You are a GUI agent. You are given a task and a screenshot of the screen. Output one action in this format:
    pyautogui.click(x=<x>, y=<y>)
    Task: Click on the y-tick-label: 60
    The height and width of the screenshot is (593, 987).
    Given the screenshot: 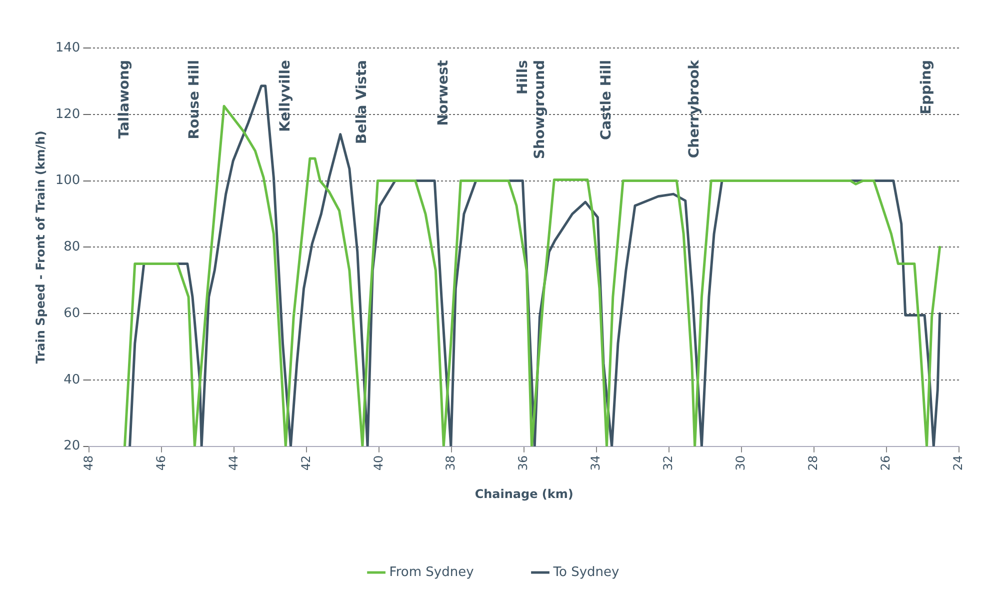 What is the action you would take?
    pyautogui.click(x=72, y=313)
    